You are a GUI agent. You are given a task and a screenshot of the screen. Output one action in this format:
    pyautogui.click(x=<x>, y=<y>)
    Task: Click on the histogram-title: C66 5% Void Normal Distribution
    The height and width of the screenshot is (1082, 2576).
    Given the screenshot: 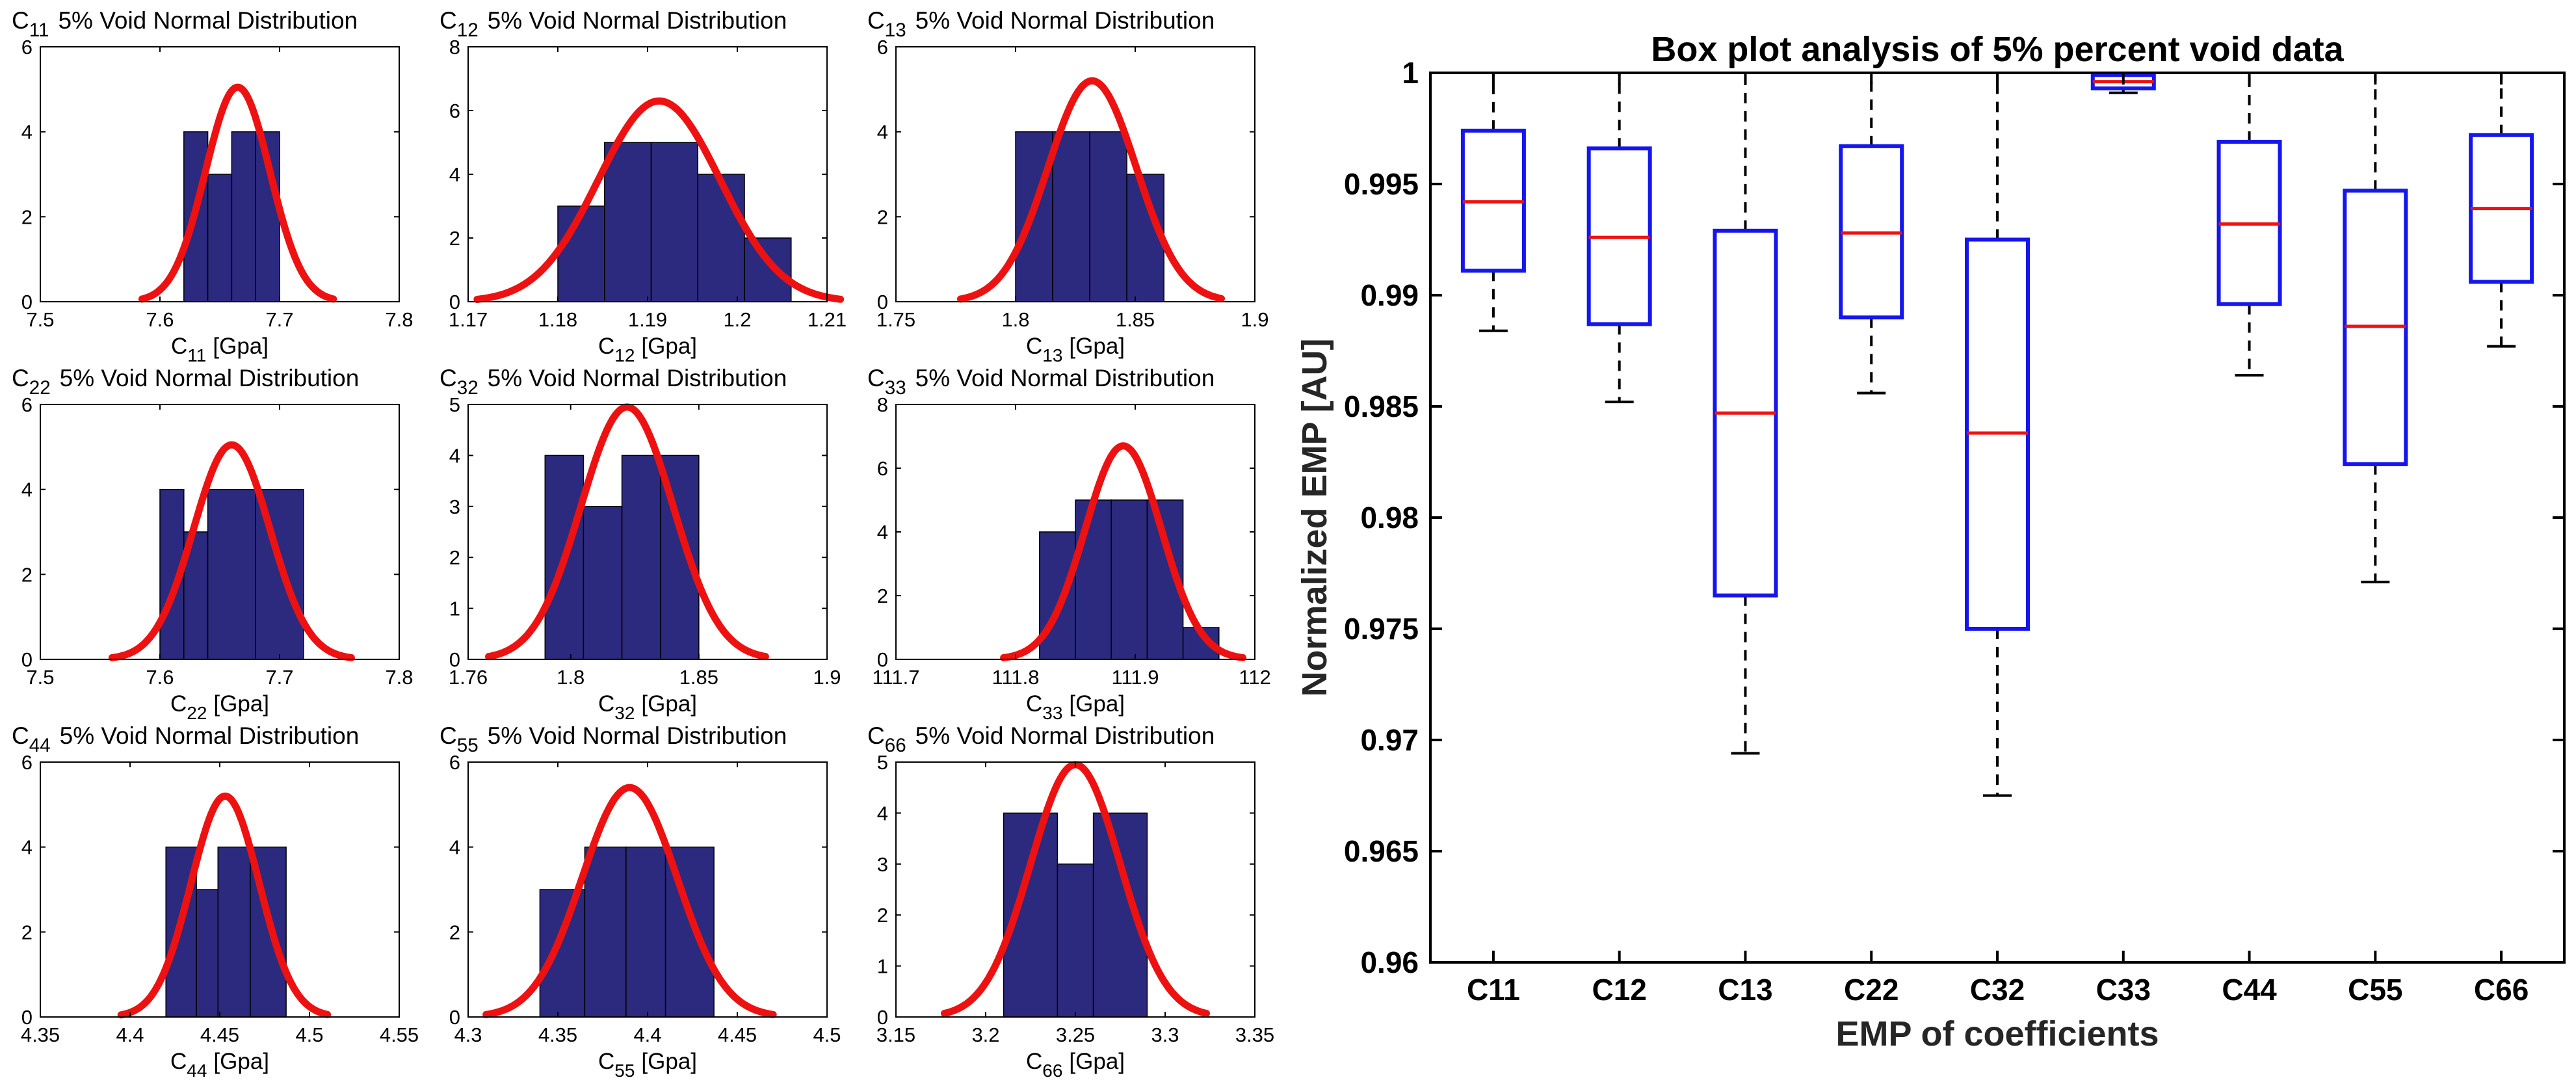 What is the action you would take?
    pyautogui.click(x=1041, y=739)
    